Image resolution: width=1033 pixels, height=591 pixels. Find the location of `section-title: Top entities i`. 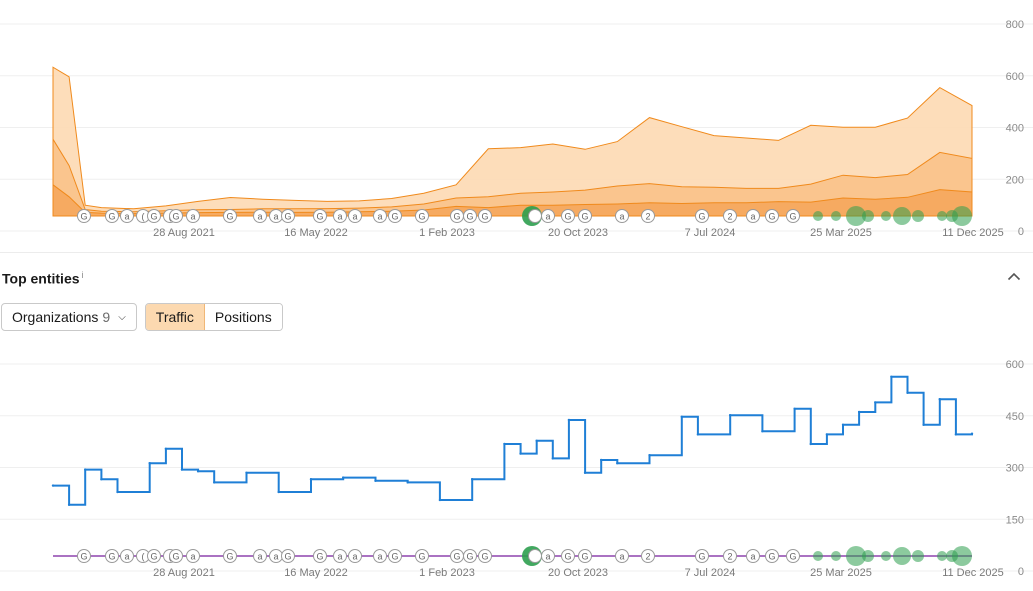

section-title: Top entities i is located at coordinates (43, 278).